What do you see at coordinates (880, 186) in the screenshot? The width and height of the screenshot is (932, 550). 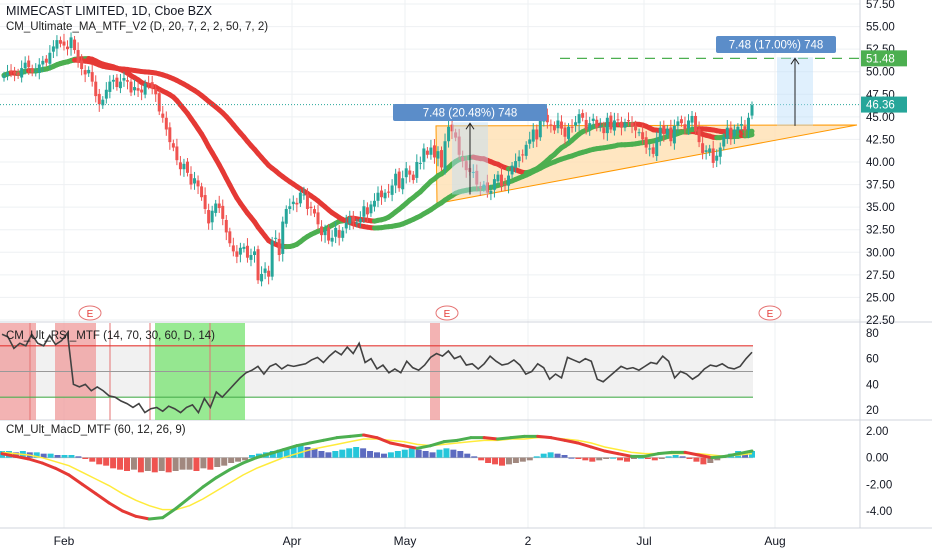 I see `price-tick-label: 37.50` at bounding box center [880, 186].